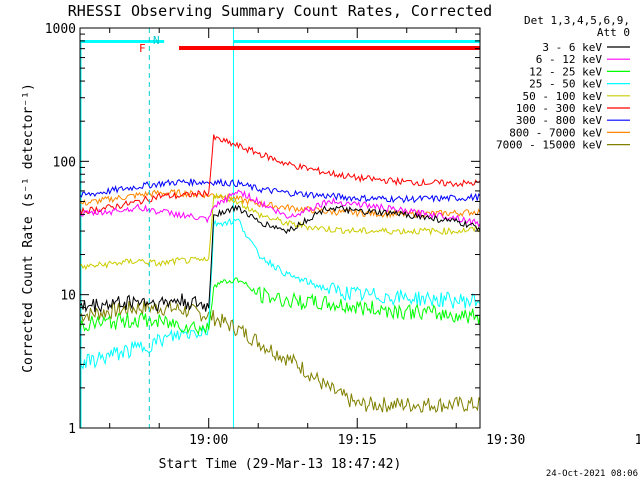  What do you see at coordinates (569, 59) in the screenshot?
I see `legend-label: 6 - 12 keV` at bounding box center [569, 59].